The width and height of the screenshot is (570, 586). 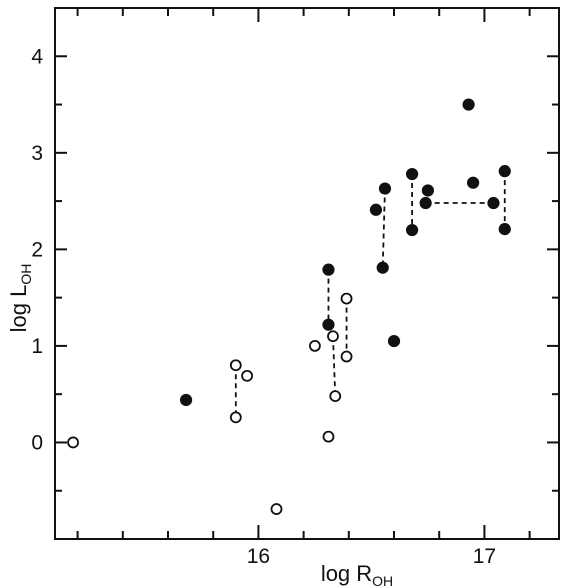 What do you see at coordinates (37, 153) in the screenshot?
I see `y-tick-label: 3` at bounding box center [37, 153].